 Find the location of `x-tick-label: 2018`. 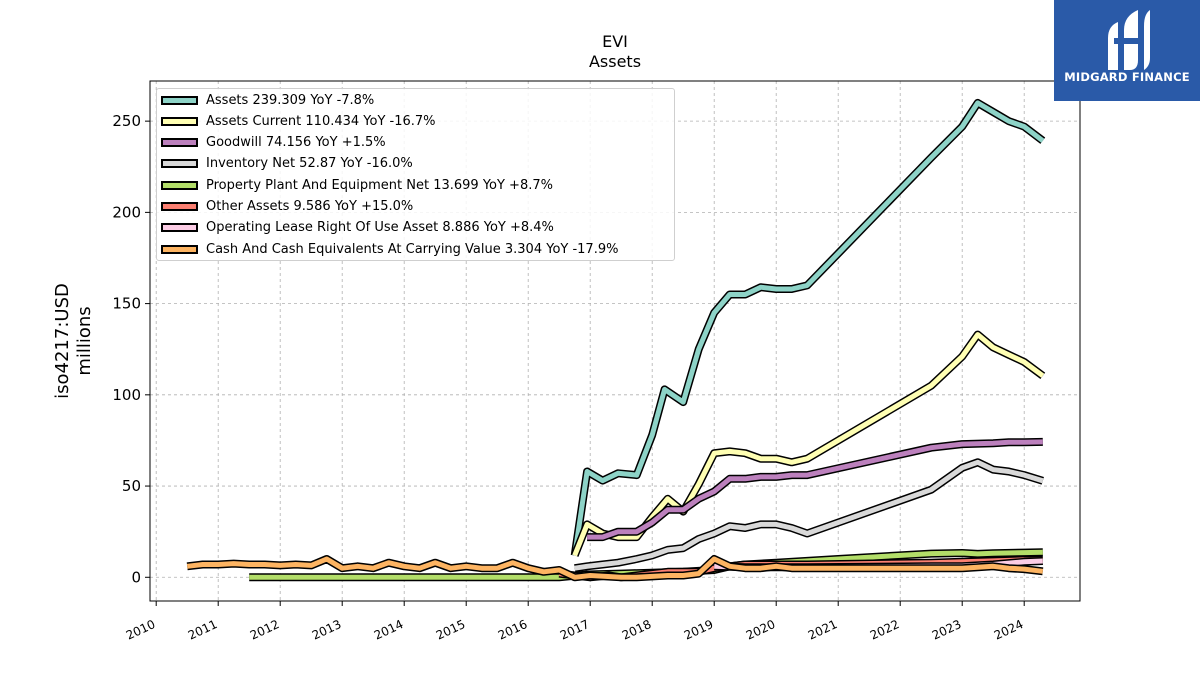

x-tick-label: 2018 is located at coordinates (637, 630).